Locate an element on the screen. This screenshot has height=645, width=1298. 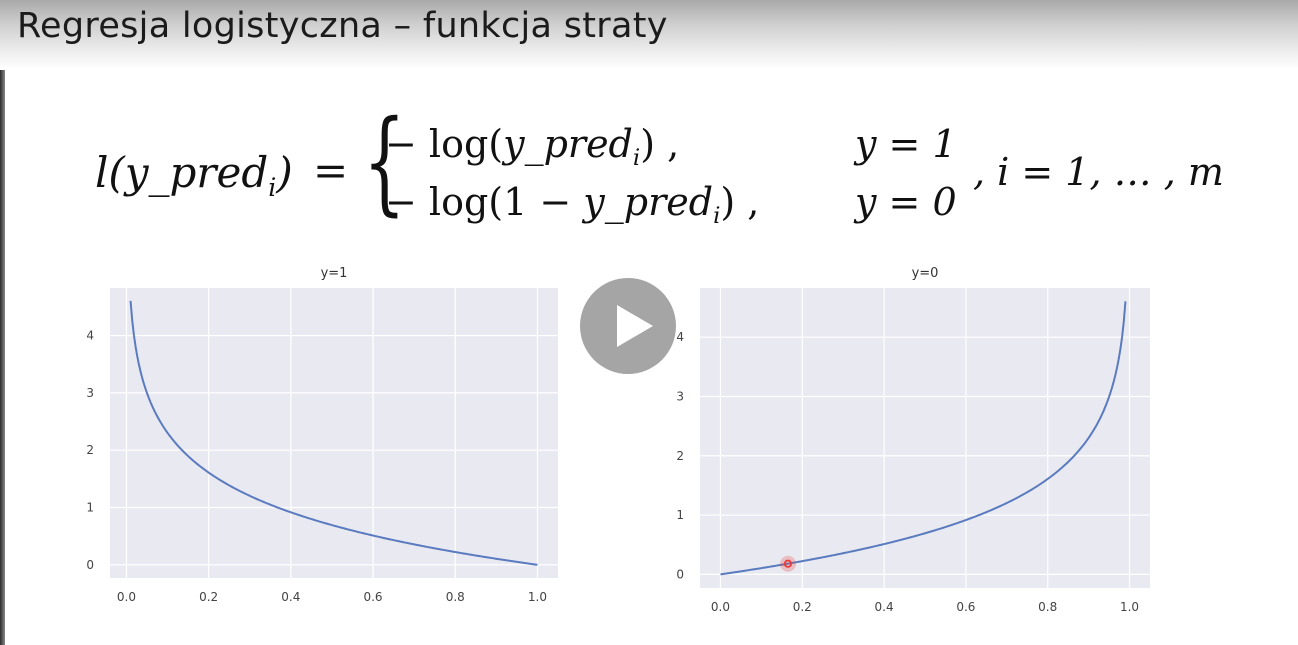
slide-title-bar is located at coordinates (649, 35).